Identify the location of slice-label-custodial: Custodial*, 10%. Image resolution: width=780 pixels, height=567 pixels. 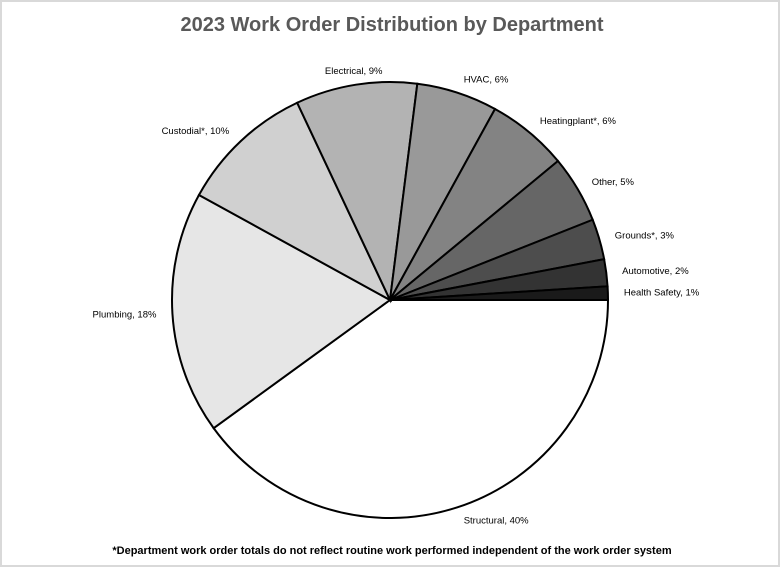
(196, 131).